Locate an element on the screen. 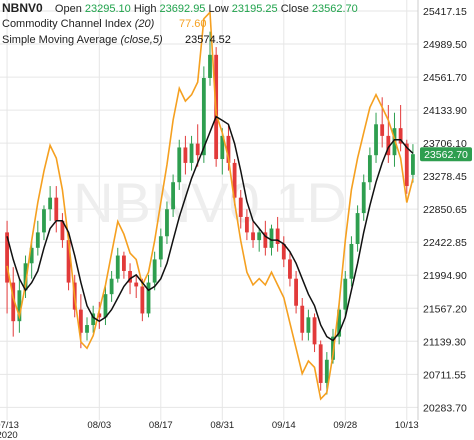  y-tick-label: 20711.55 is located at coordinates (444, 375).